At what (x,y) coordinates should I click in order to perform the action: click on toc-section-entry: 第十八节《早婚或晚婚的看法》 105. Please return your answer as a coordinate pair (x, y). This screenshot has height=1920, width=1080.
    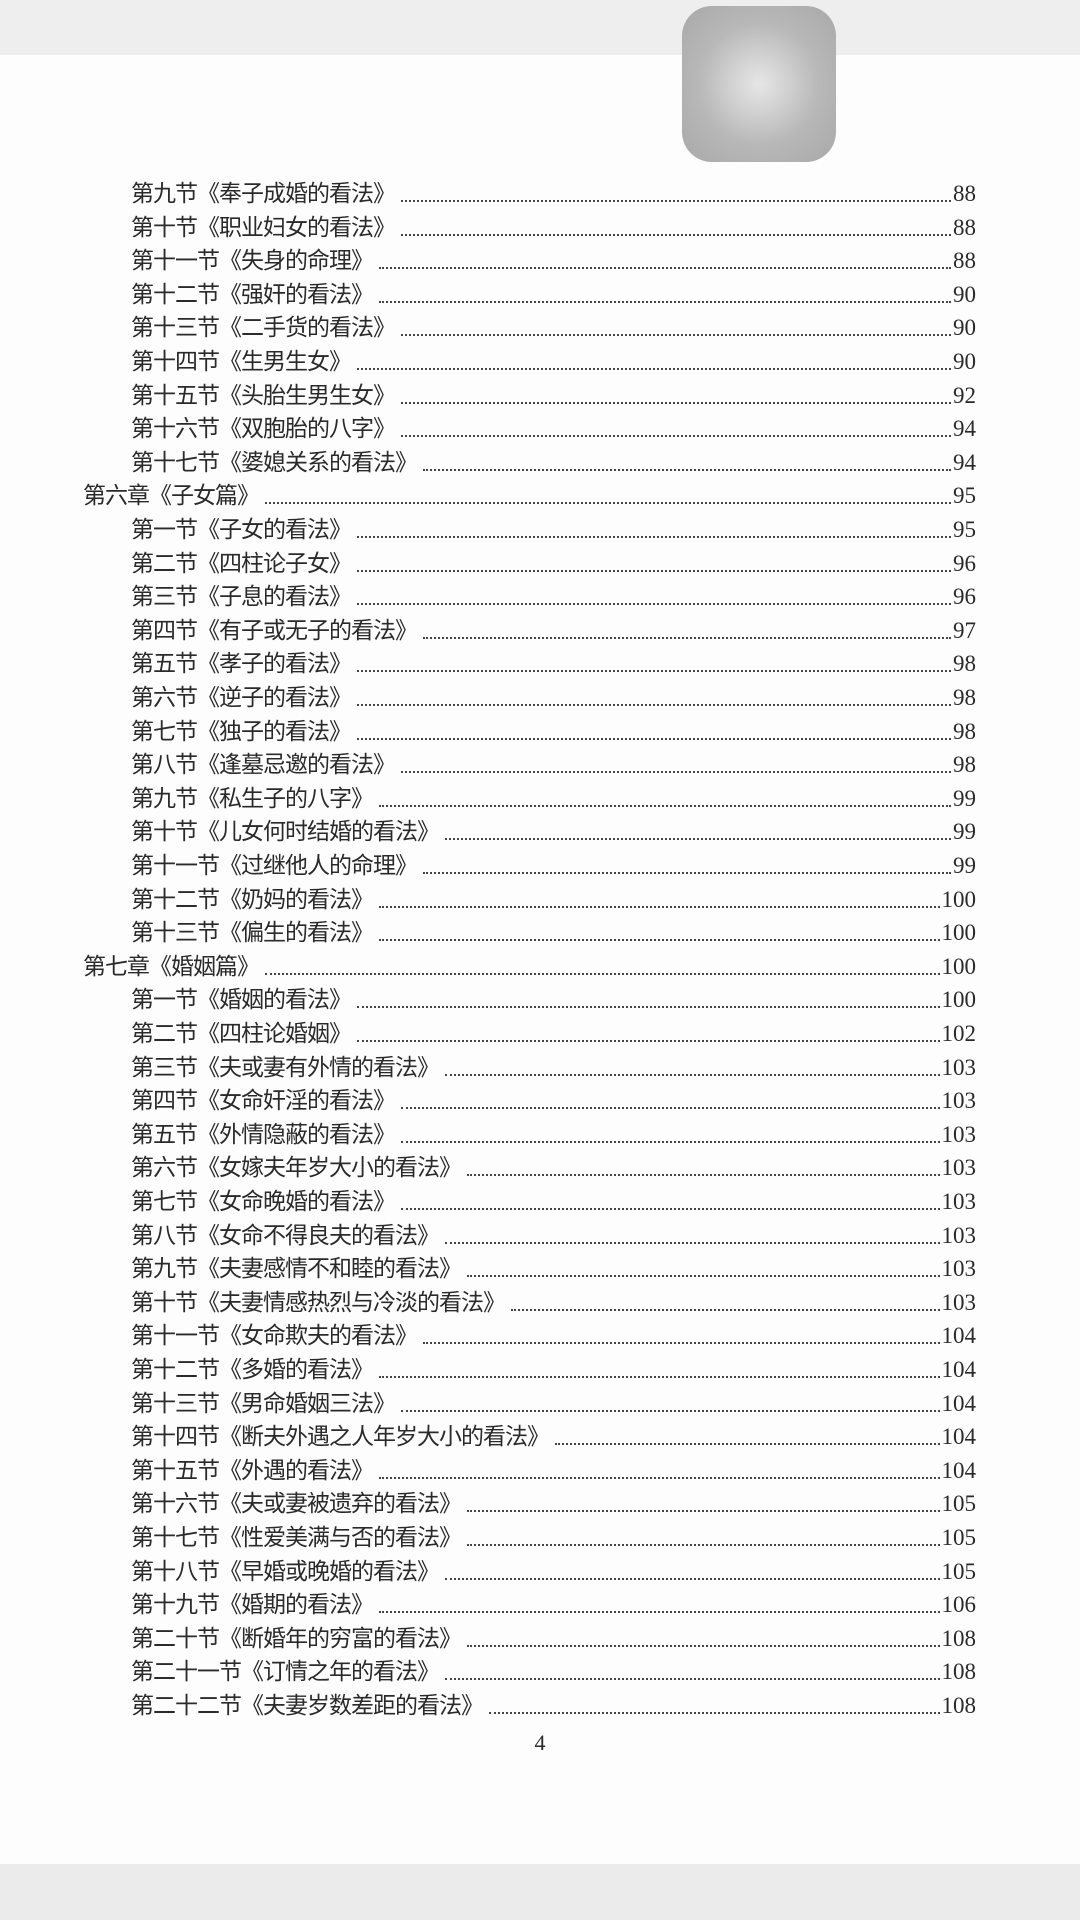
    Looking at the image, I should click on (553, 1570).